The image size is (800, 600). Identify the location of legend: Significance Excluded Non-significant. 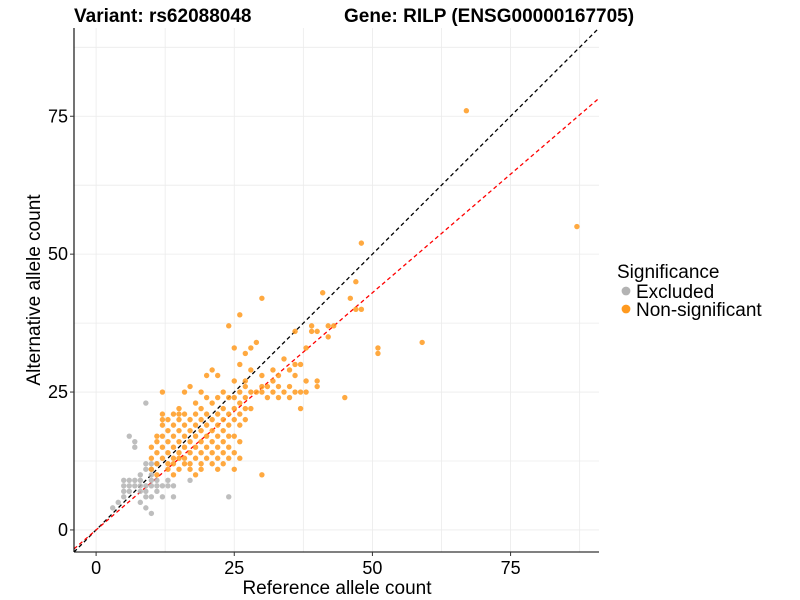
(689, 291).